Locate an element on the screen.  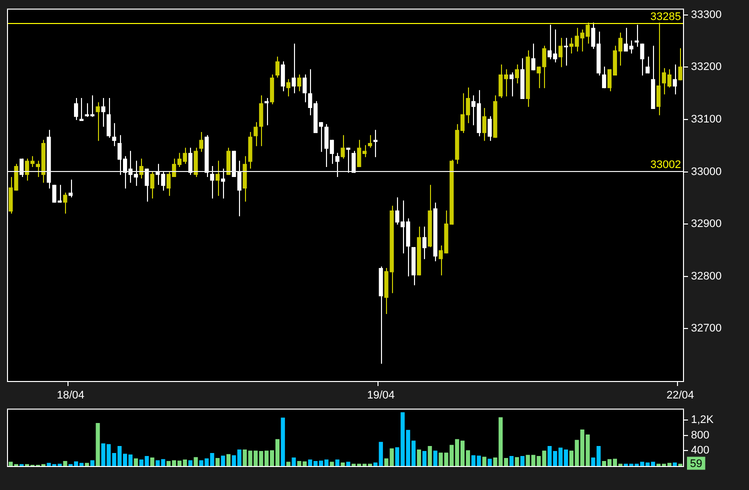
ref-line-label: 33002 is located at coordinates (665, 165).